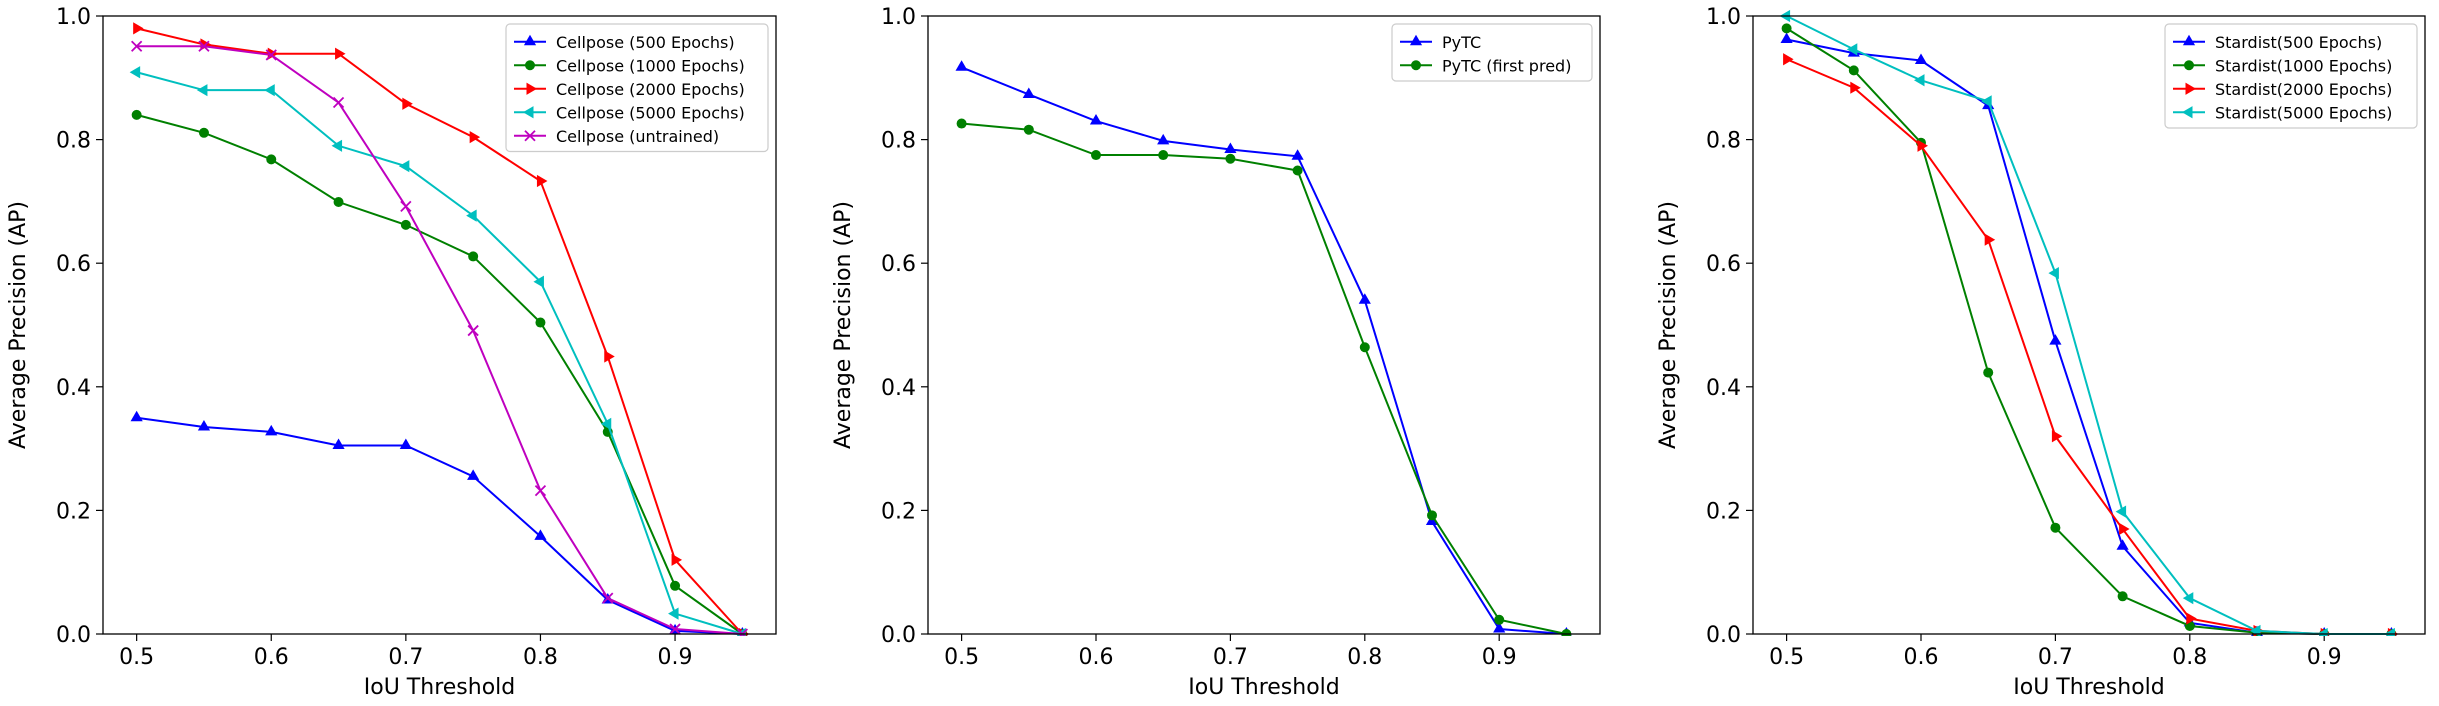  Describe the element at coordinates (1096, 657) in the screenshot. I see `x-tick-label: 0.6` at that location.